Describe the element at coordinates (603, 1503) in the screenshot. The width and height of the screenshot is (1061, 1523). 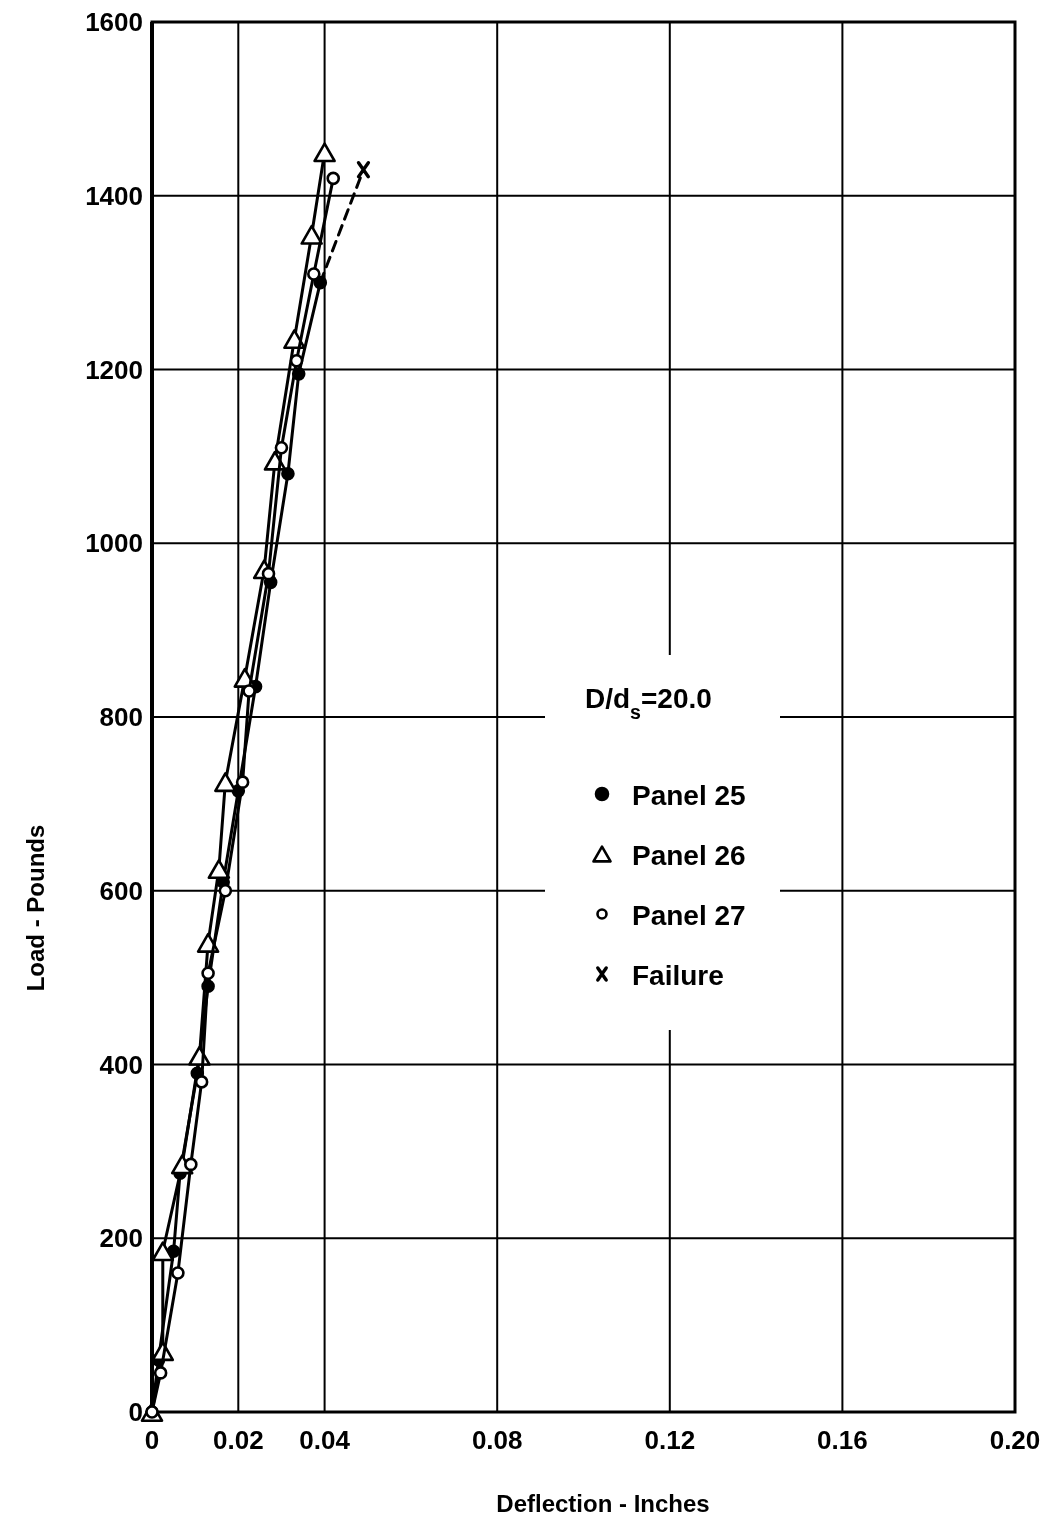
I see `x-axis-title: Deflection - Inches` at that location.